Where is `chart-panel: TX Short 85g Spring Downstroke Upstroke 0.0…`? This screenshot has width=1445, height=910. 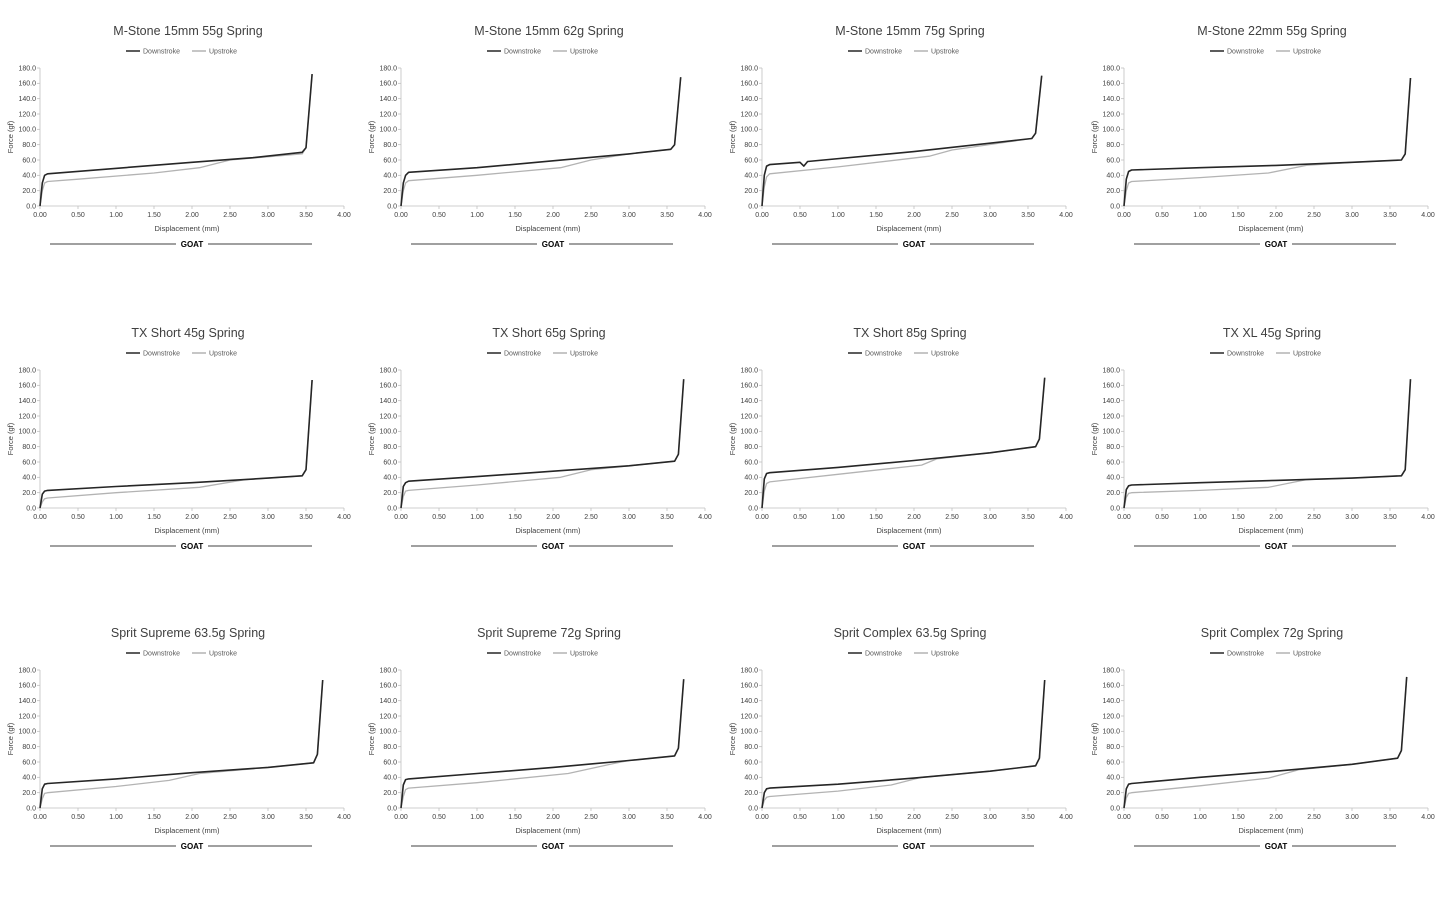 chart-panel: TX Short 85g Spring Downstroke Upstroke 0.0… is located at coordinates (902, 460).